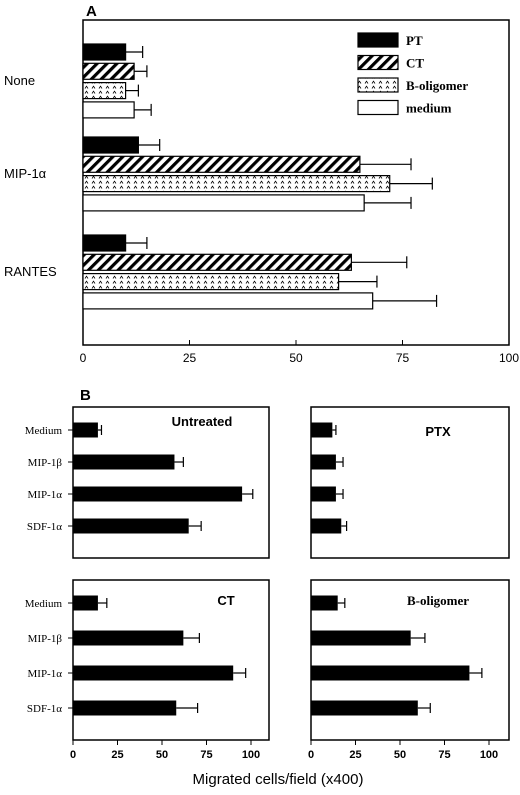 The image size is (520, 795). I want to click on category-label-mip-1: MIP-1α, so click(25, 173).